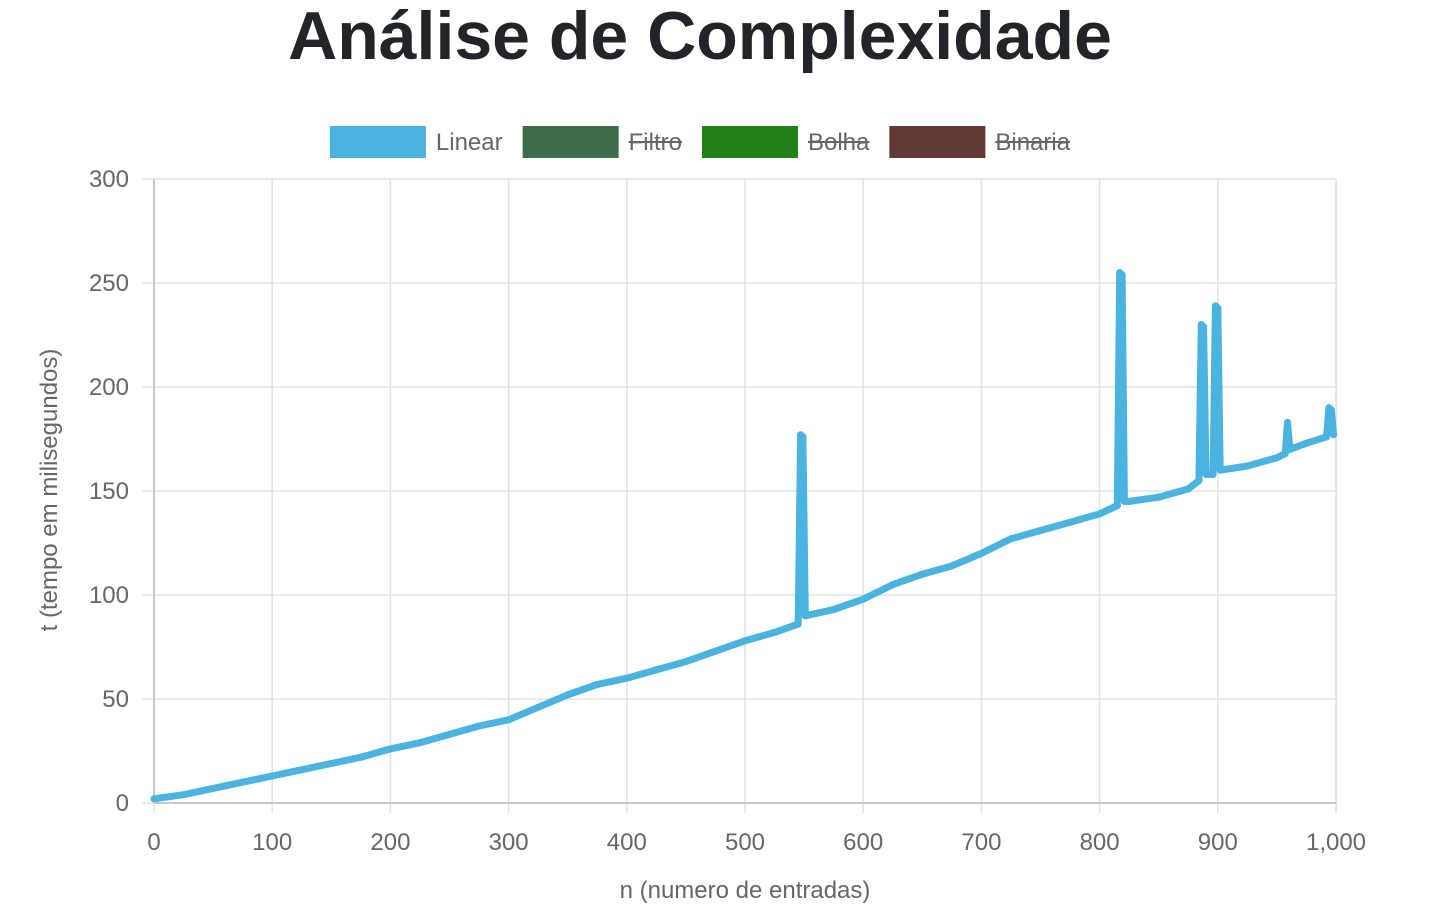  What do you see at coordinates (863, 842) in the screenshot?
I see `x-tick-label: 600` at bounding box center [863, 842].